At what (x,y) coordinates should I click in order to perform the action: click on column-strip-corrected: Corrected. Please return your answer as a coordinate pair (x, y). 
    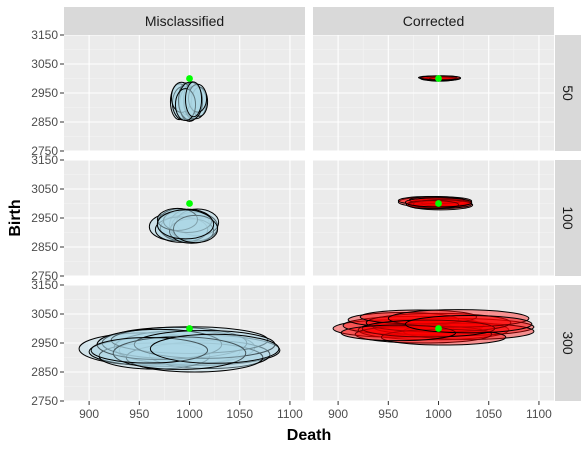
    Looking at the image, I should click on (433, 21).